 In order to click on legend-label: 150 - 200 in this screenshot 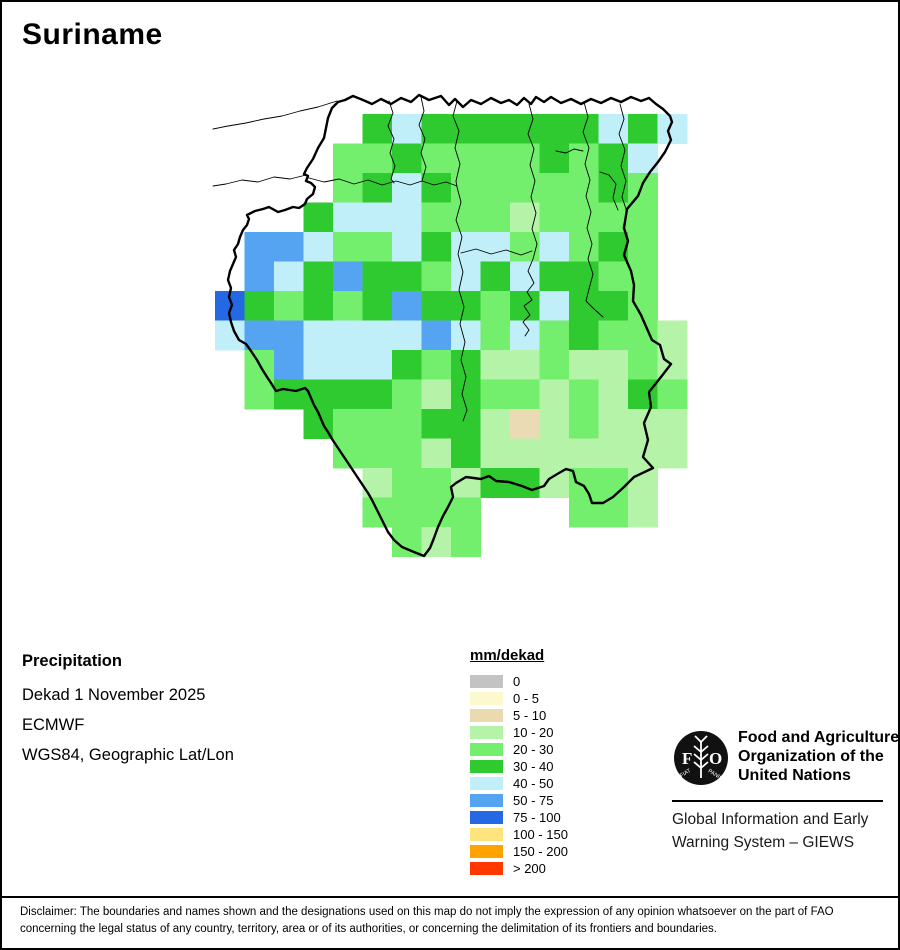, I will do `click(540, 851)`.